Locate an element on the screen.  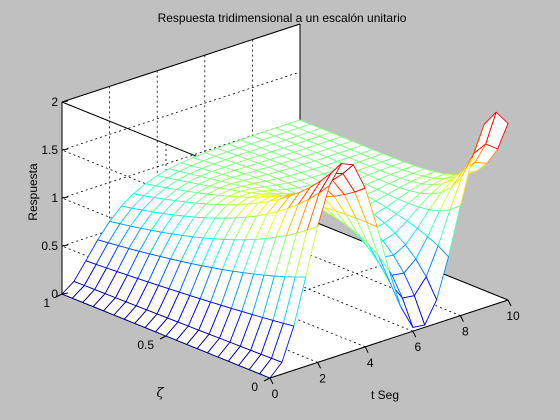
x-tick-label: 4 is located at coordinates (370, 363).